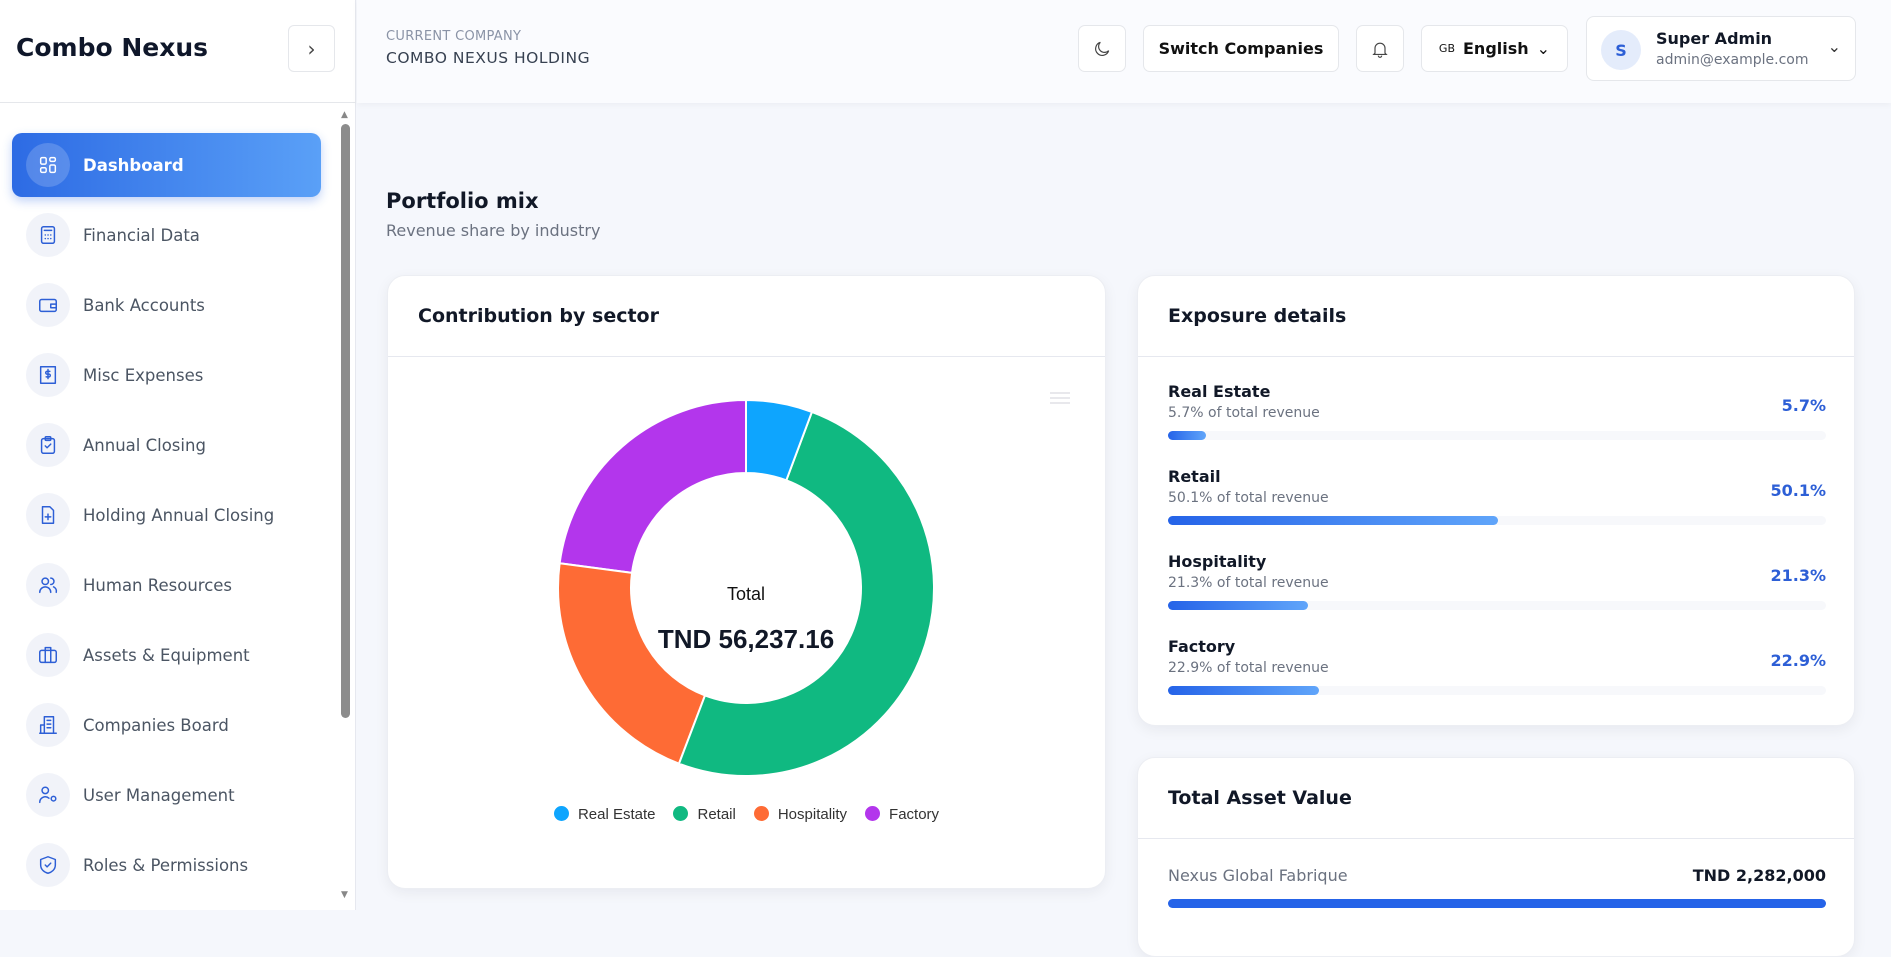  I want to click on app-logo: Combo Nexus, so click(112, 47).